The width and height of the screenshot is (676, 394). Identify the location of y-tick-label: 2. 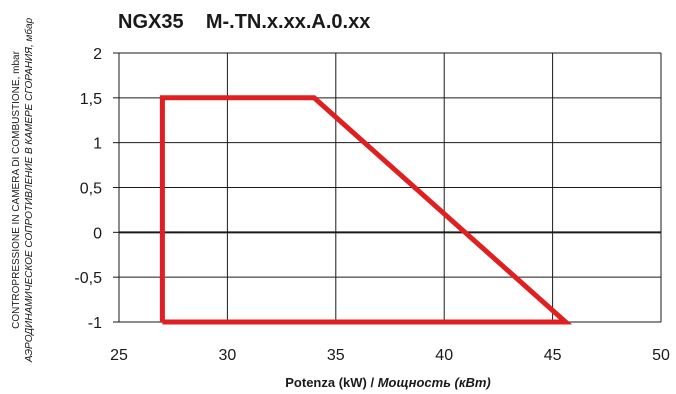
(97, 54).